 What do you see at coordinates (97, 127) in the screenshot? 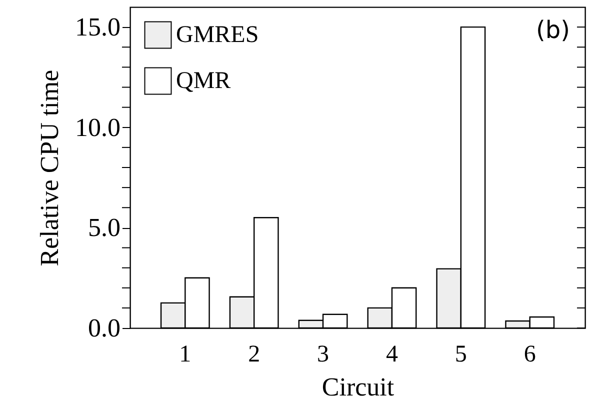
I see `y-tick-label: 10.0` at bounding box center [97, 127].